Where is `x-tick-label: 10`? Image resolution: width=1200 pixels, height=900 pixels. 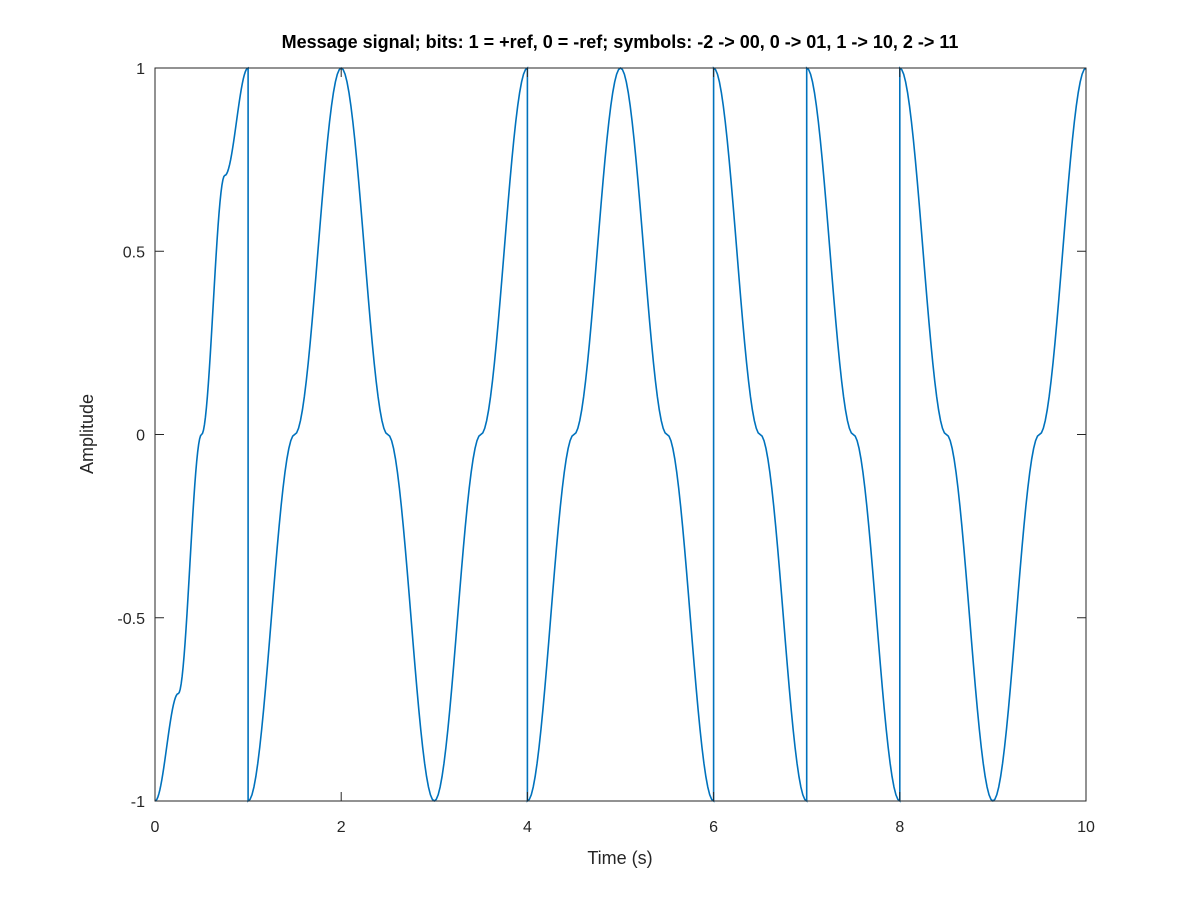
x-tick-label: 10 is located at coordinates (1086, 827).